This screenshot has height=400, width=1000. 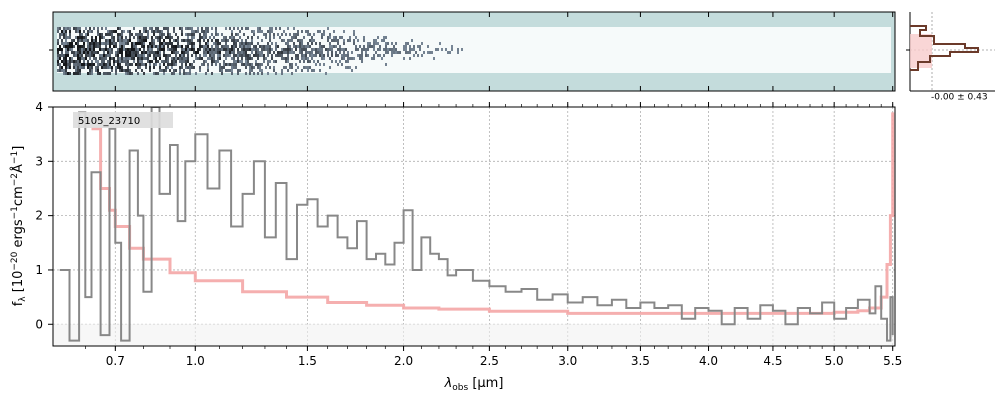 I want to click on y-axis-label-units: [10, so click(x=18, y=284).